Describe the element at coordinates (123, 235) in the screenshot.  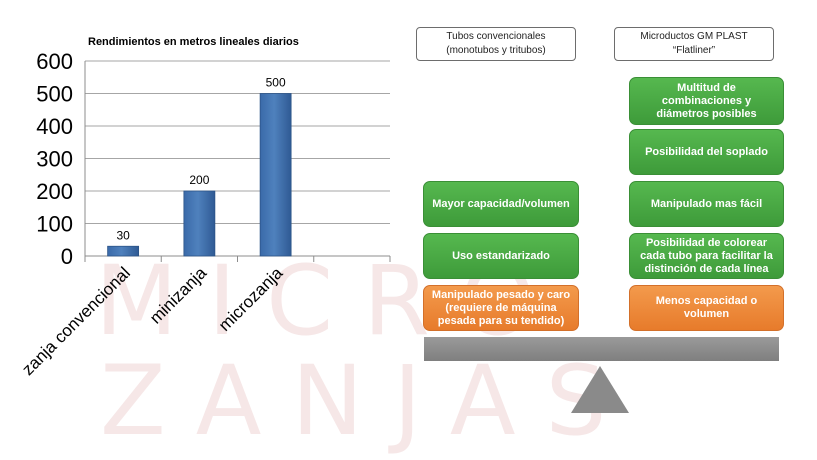
I see `data-label: 30` at that location.